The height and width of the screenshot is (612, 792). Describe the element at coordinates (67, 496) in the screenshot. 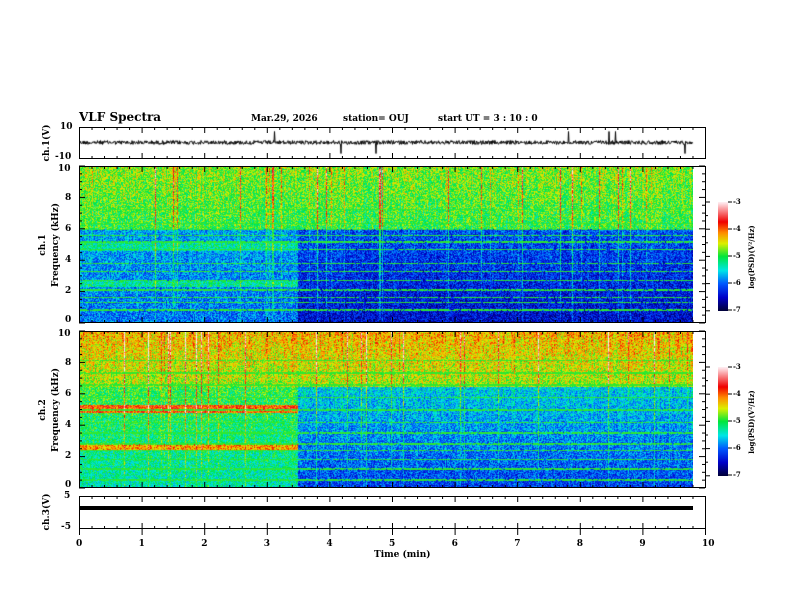

I see `ch3-ytick-top: 5` at that location.